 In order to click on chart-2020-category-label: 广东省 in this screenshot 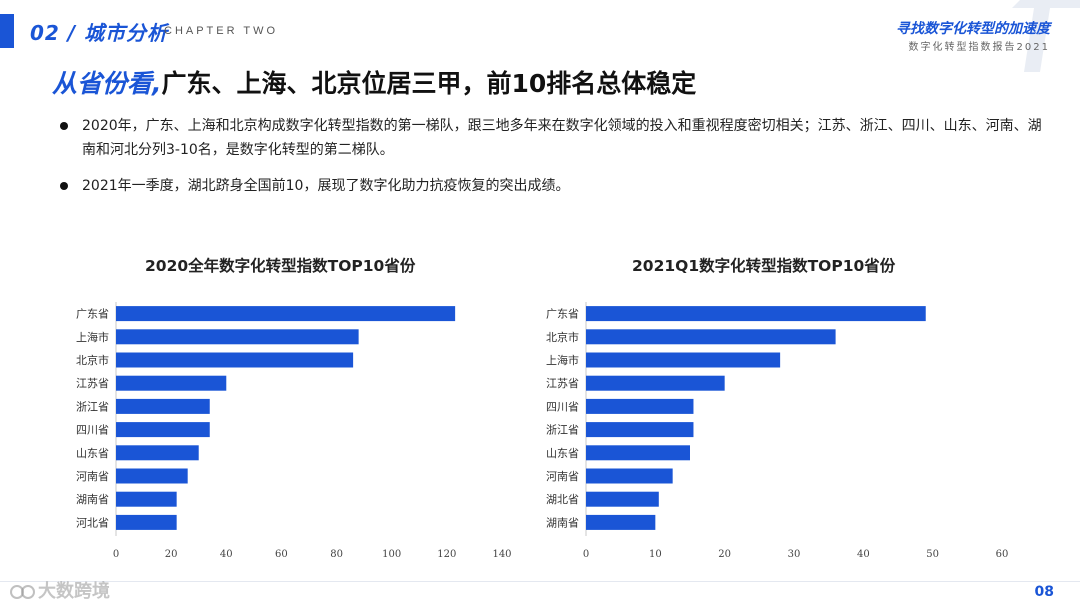, I will do `click(92, 314)`.